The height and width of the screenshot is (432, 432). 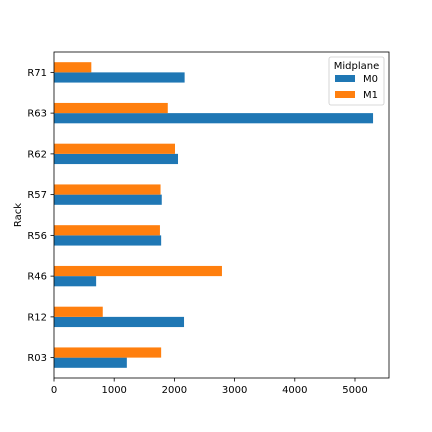 I want to click on x-tick-label: 0, so click(x=54, y=390).